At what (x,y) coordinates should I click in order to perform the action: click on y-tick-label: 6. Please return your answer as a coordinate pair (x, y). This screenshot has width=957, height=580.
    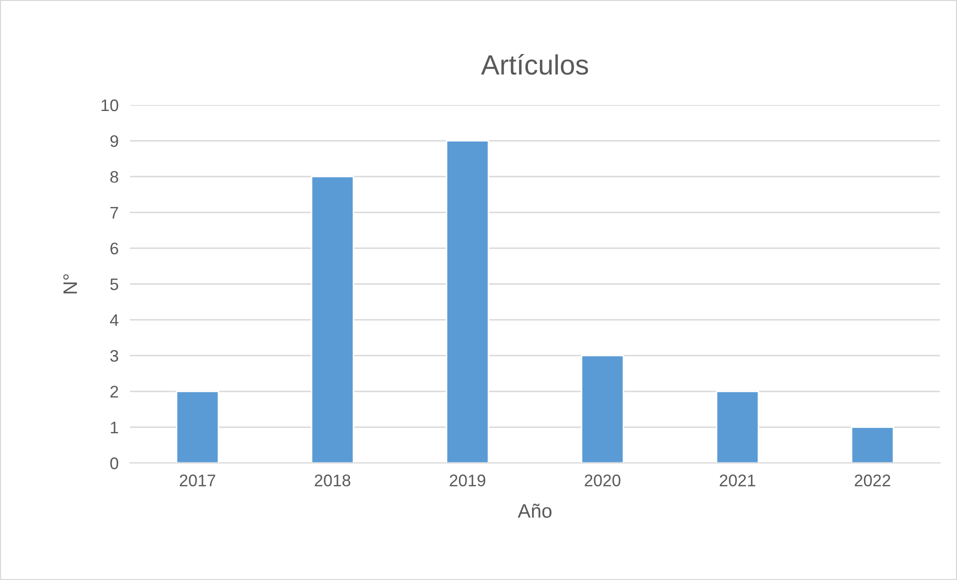
    Looking at the image, I should click on (114, 248).